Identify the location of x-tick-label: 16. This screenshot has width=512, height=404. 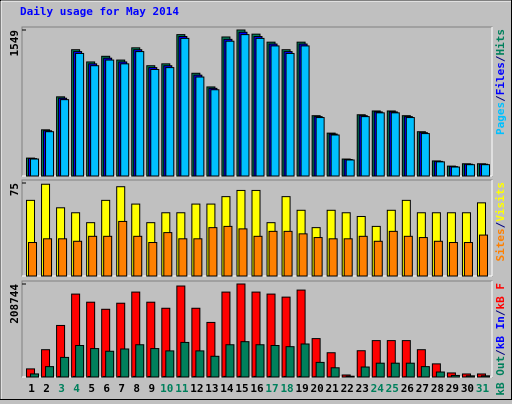
(257, 388).